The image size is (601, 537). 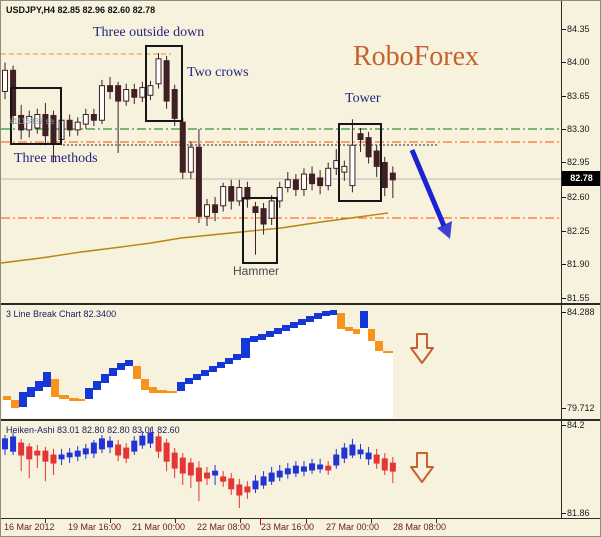 What do you see at coordinates (260, 522) in the screenshot?
I see `period-separator-tick` at bounding box center [260, 522].